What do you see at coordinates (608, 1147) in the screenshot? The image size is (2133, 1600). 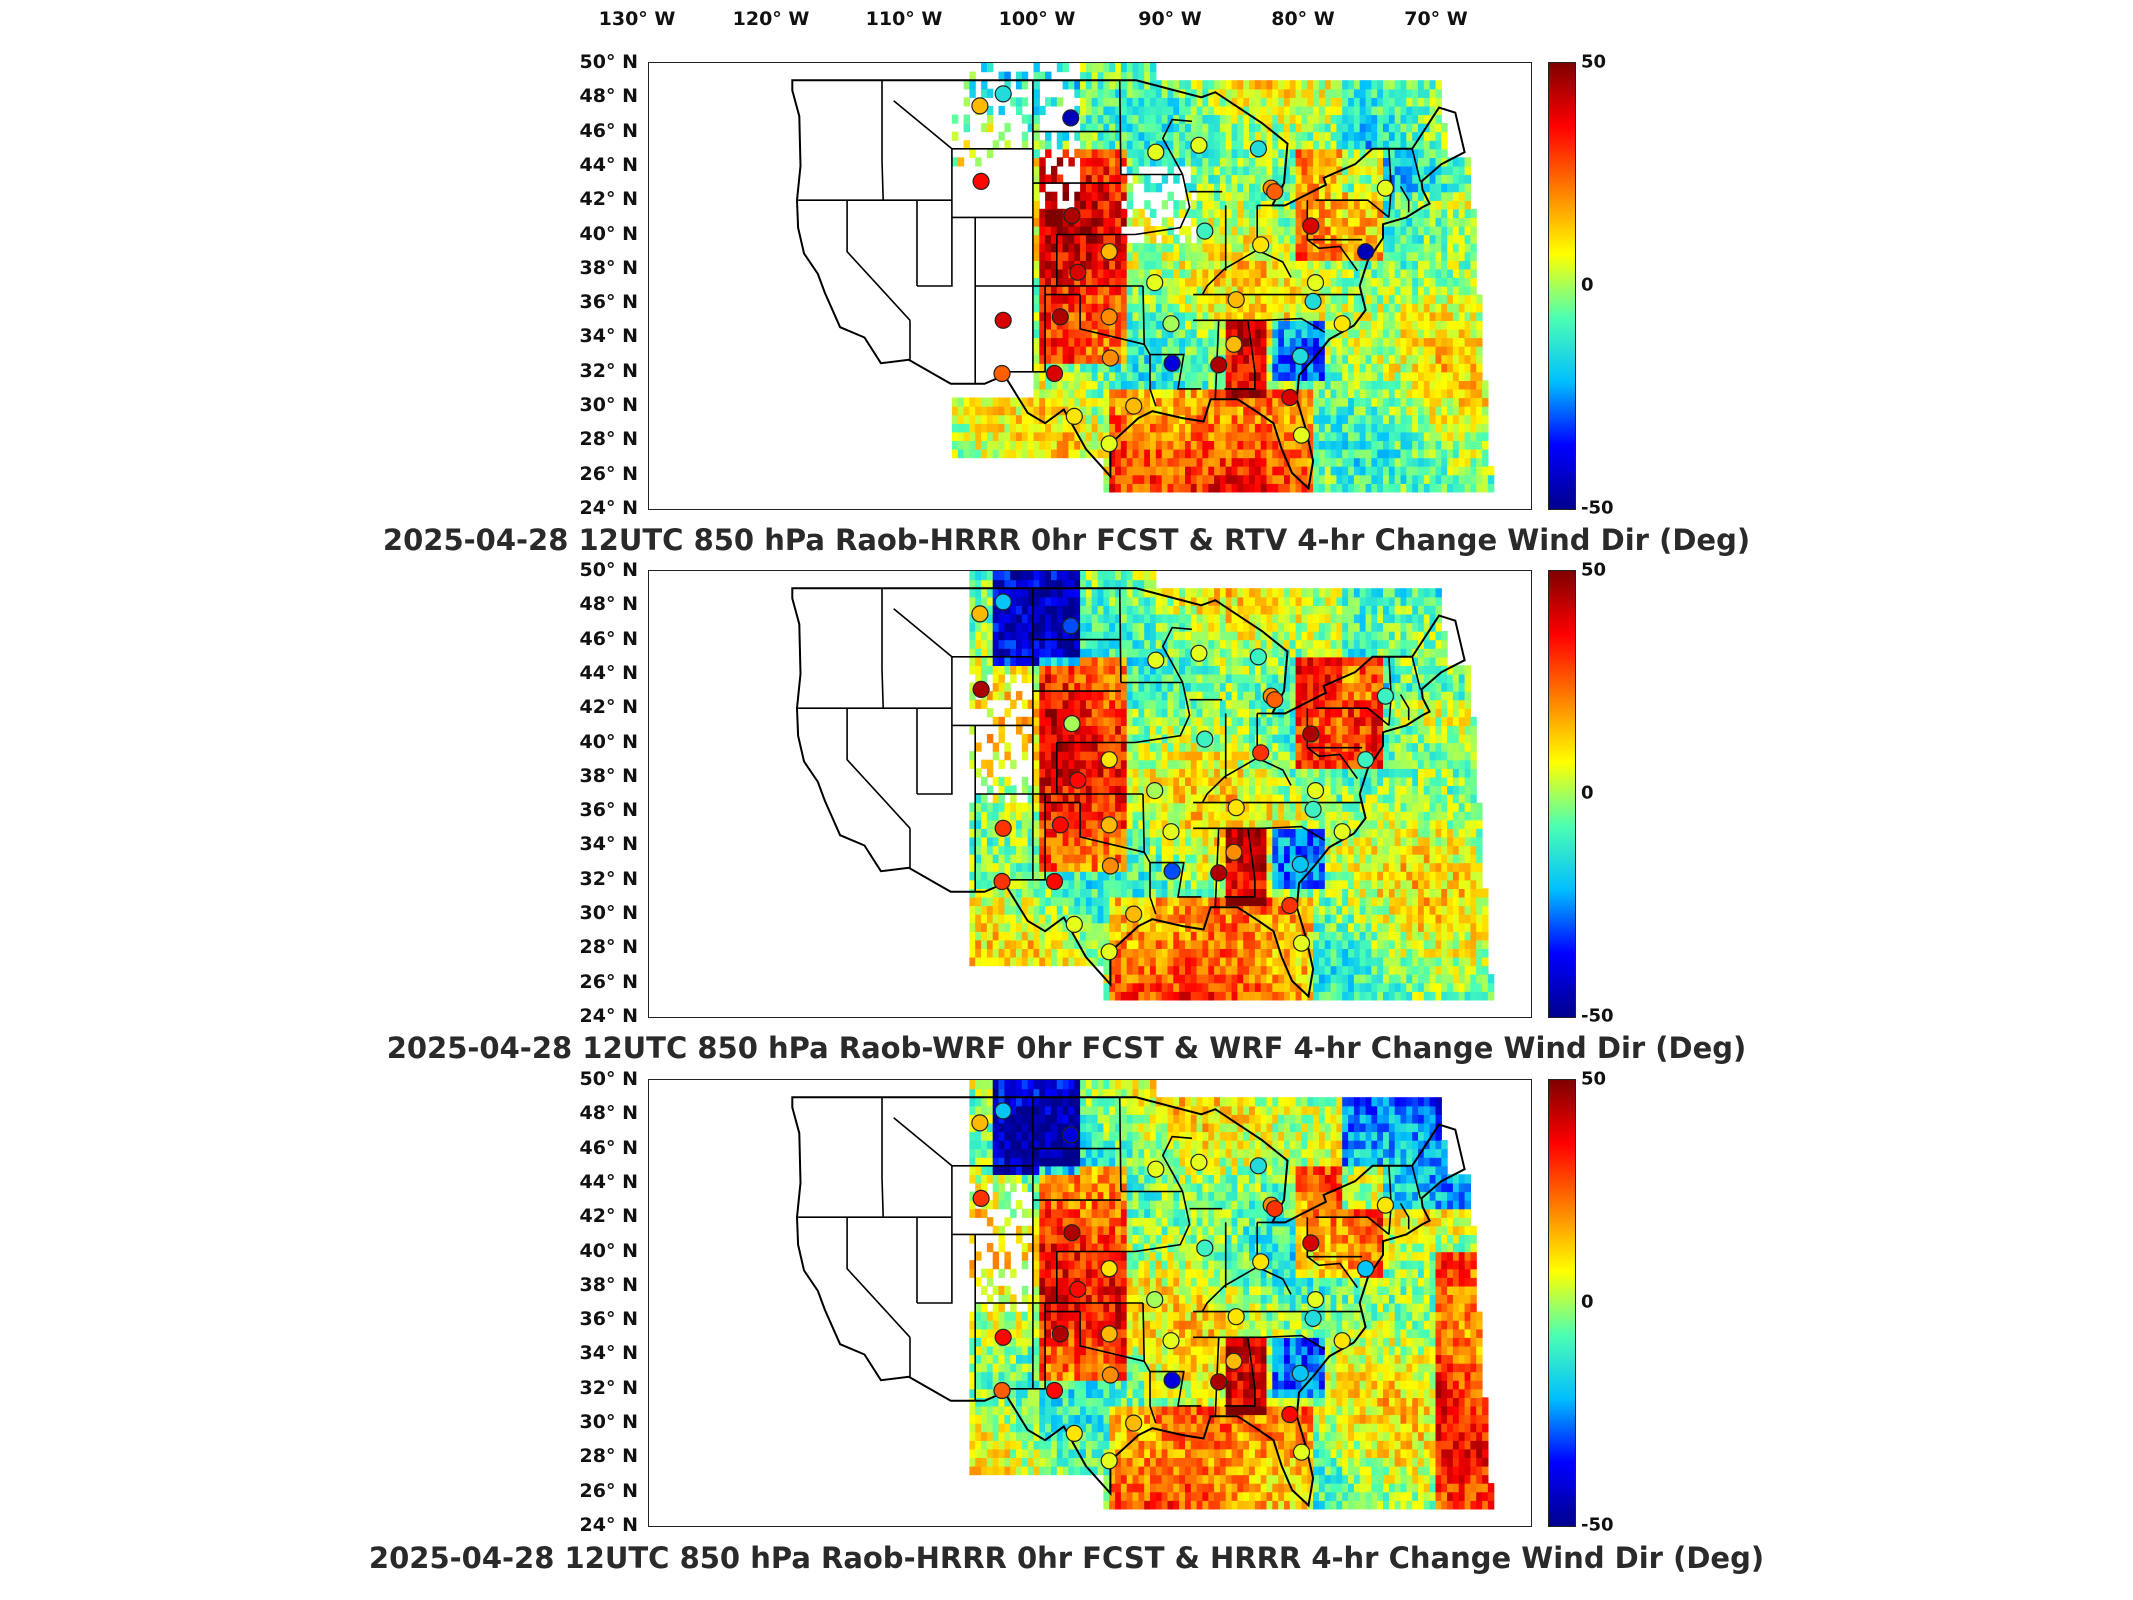 I see `latitude-label: 46° N` at bounding box center [608, 1147].